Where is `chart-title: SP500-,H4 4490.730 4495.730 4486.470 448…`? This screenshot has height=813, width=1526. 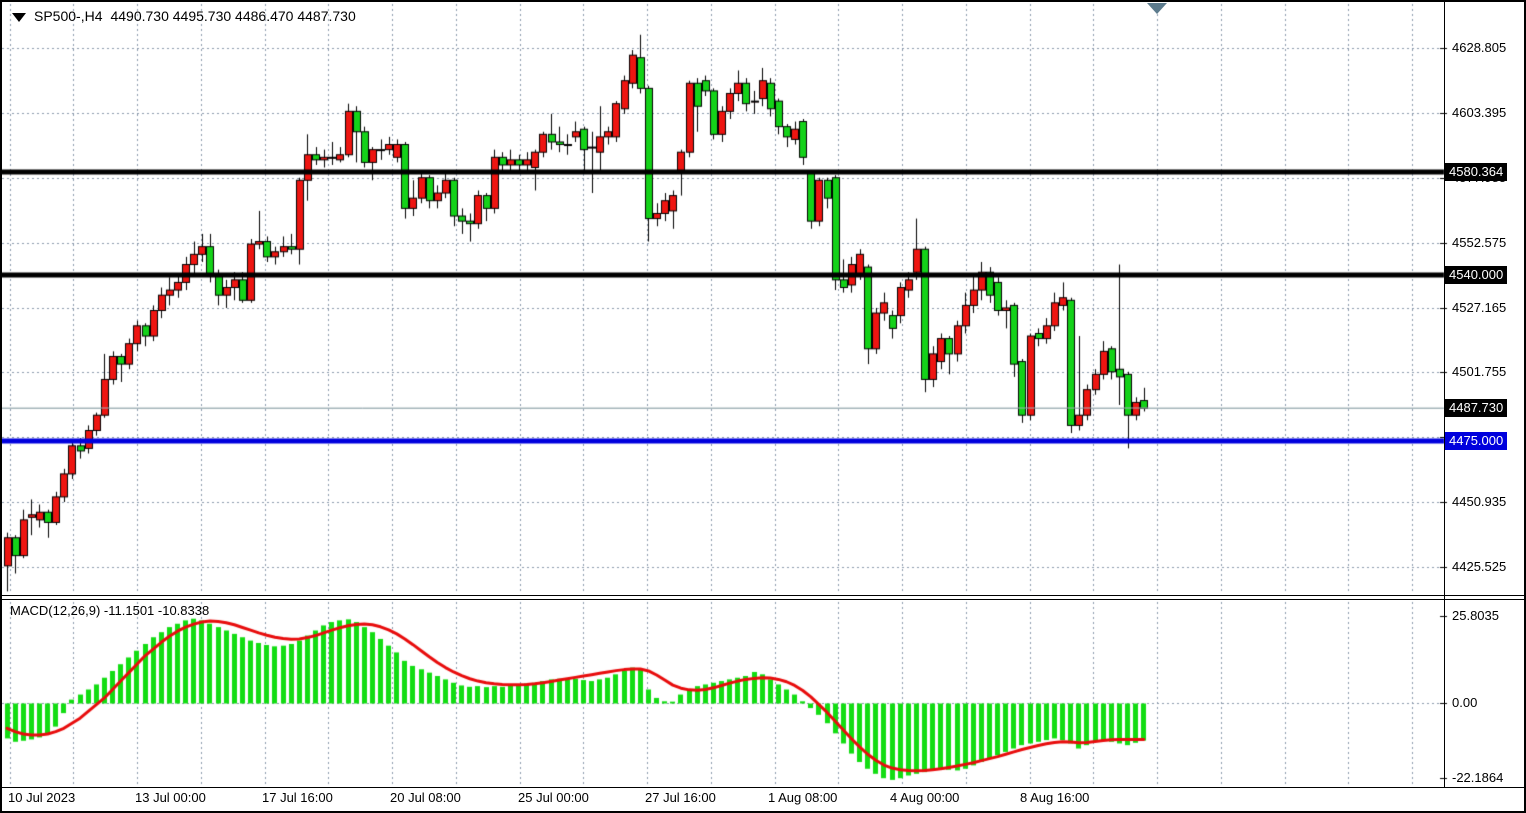 chart-title: SP500-,H4 4490.730 4495.730 4486.470 448… is located at coordinates (184, 16).